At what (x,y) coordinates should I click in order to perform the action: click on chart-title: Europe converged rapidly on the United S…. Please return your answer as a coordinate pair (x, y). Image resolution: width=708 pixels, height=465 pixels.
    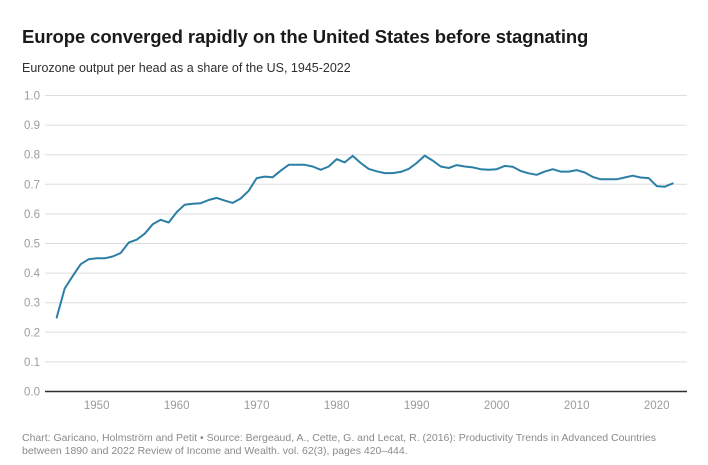
    Looking at the image, I should click on (305, 36).